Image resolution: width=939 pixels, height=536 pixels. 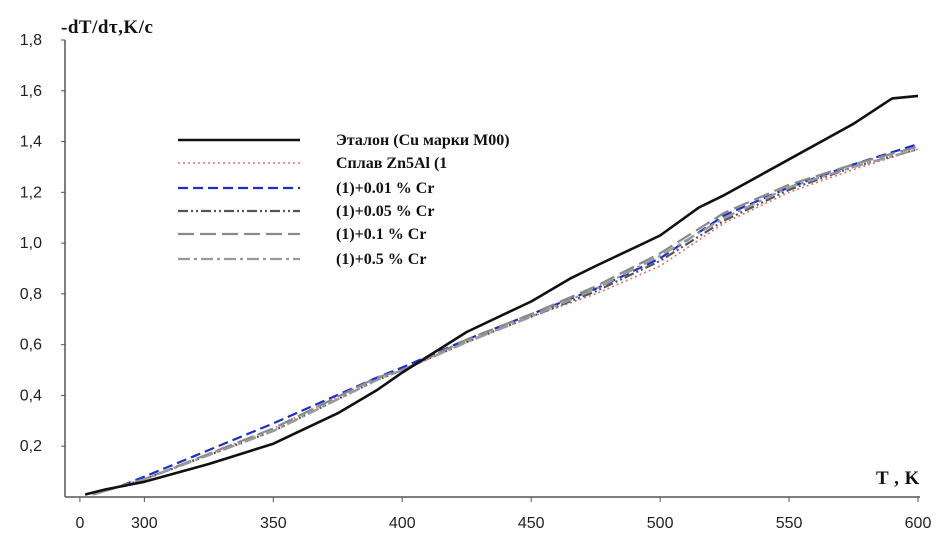 What do you see at coordinates (402, 523) in the screenshot?
I see `x-tick-label: 400` at bounding box center [402, 523].